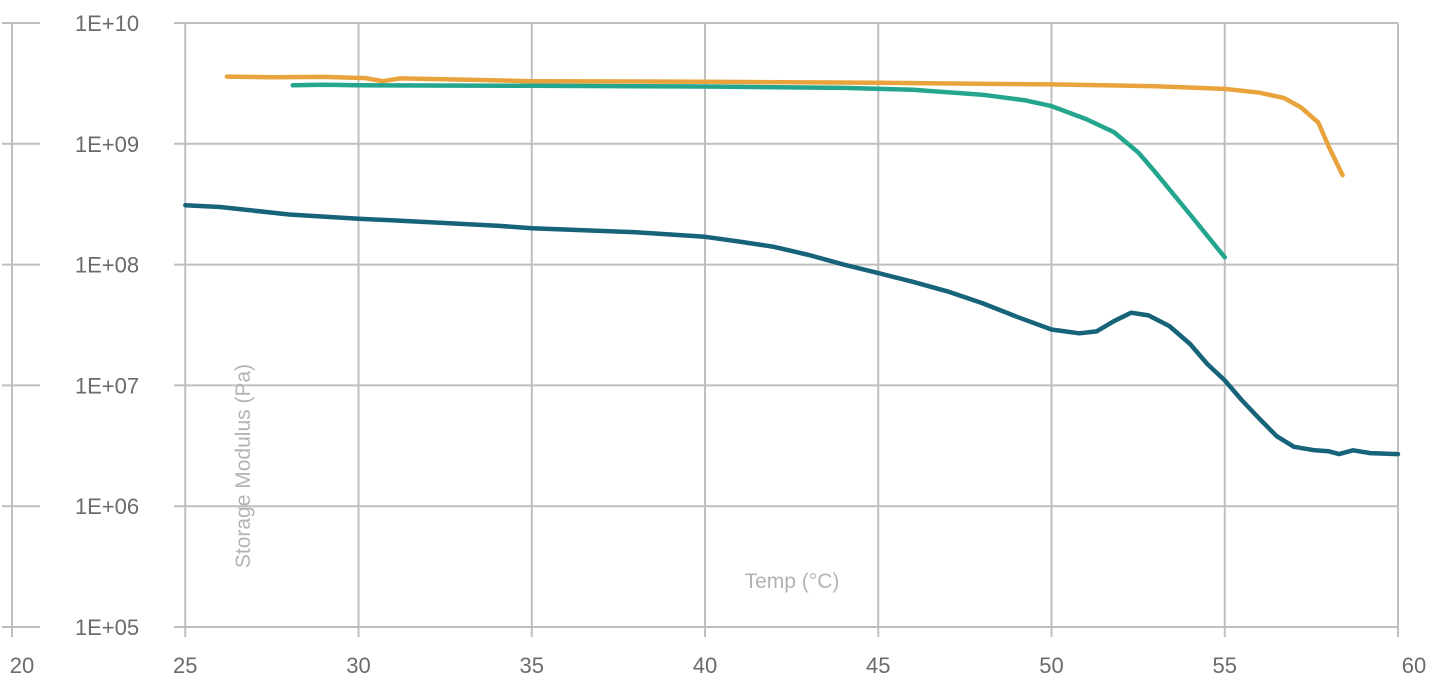  I want to click on x-axis-label: Temp (°C), so click(792, 581).